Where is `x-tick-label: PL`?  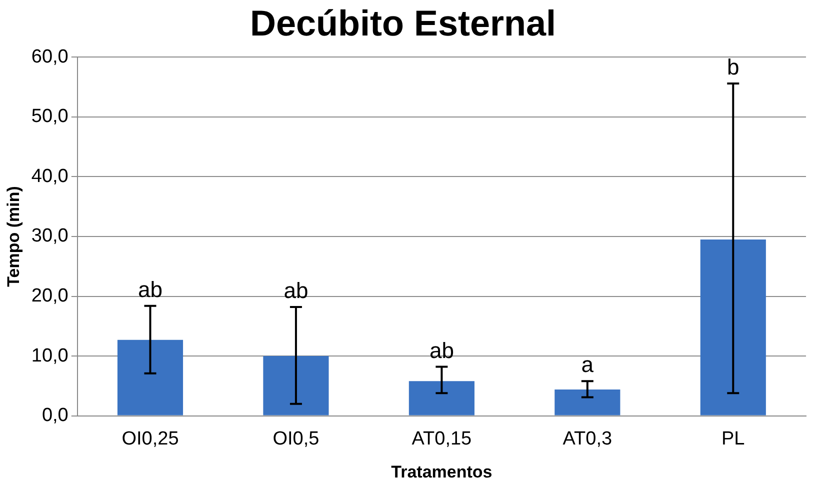
x-tick-label: PL is located at coordinates (733, 439).